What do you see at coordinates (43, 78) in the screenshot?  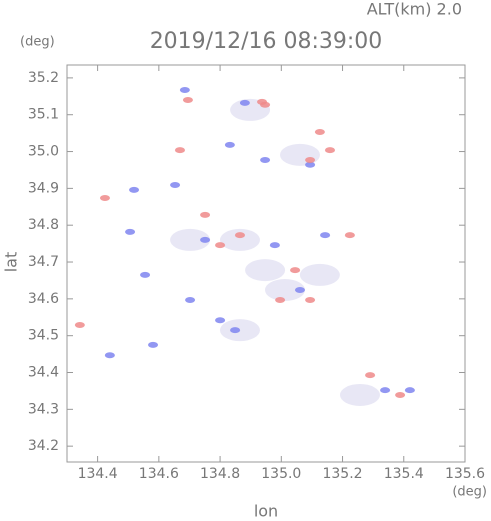 I see `y-tick-label: 35.2` at bounding box center [43, 78].